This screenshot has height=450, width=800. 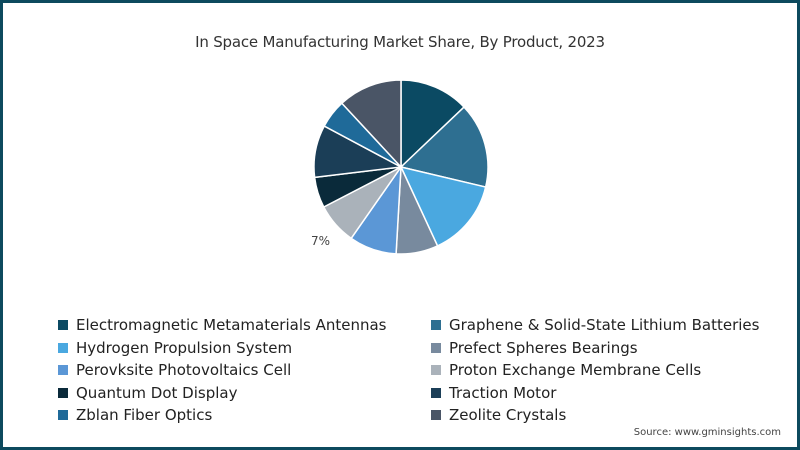 I want to click on slice-label-proton: 7%, so click(x=320, y=241).